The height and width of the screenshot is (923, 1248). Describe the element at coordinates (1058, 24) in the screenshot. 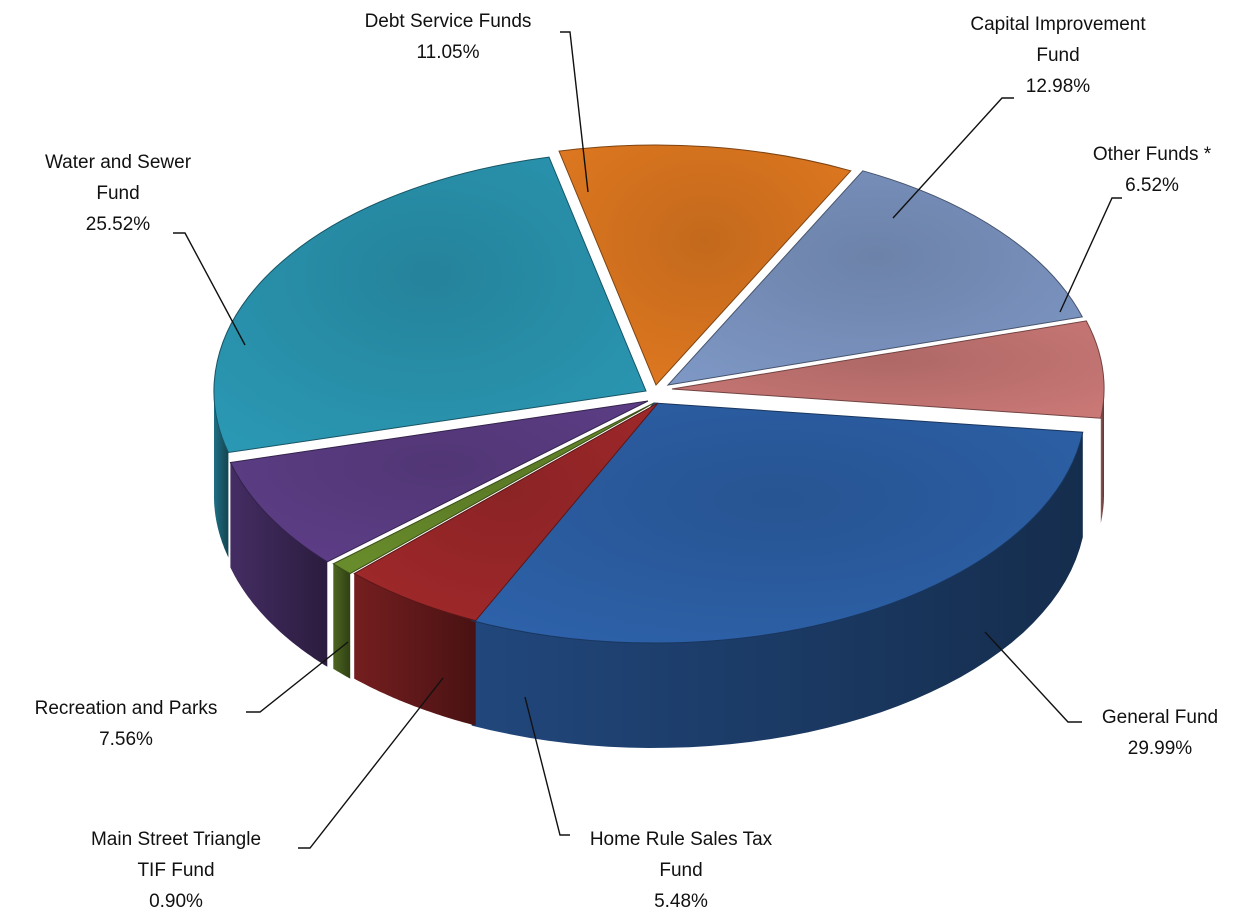

I see `slice-name-label: Capital Improvement` at that location.